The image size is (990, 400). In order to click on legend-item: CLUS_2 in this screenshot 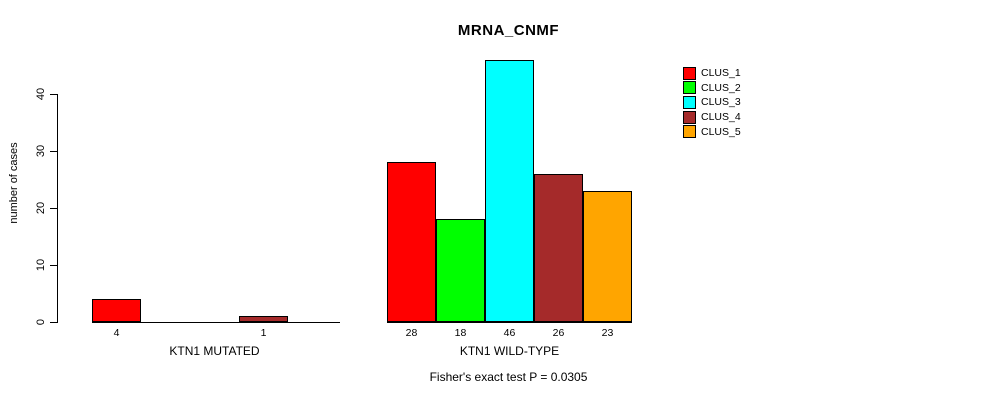, I will do `click(712, 88)`.